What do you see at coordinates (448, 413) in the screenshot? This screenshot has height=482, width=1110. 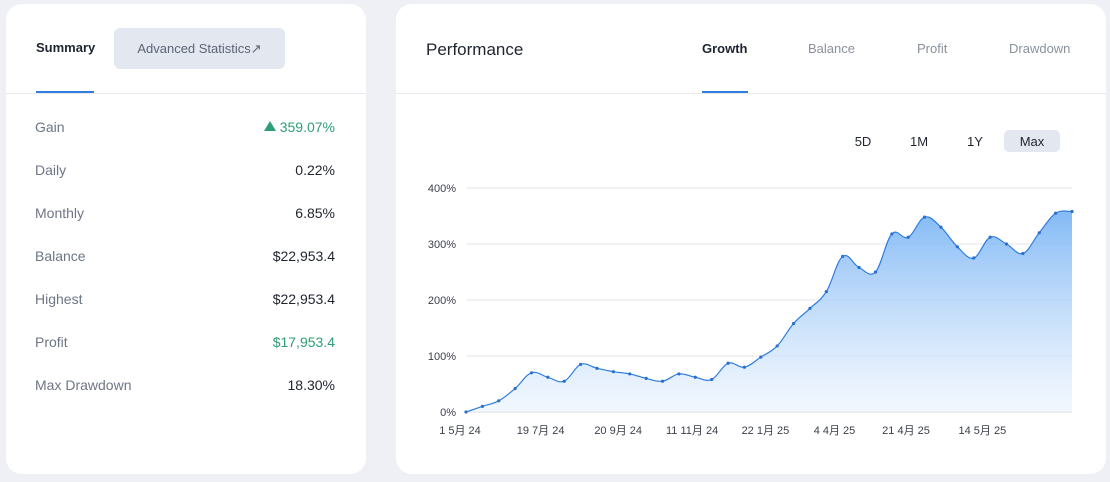 I see `y-tick-label: 0%` at bounding box center [448, 413].